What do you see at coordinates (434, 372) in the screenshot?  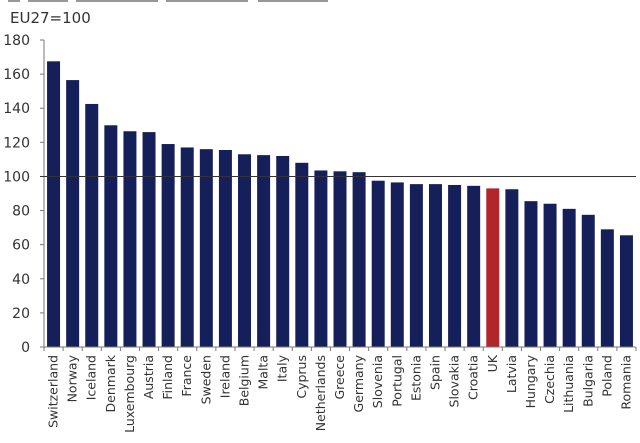 I see `x-tick-label: Spain` at bounding box center [434, 372].